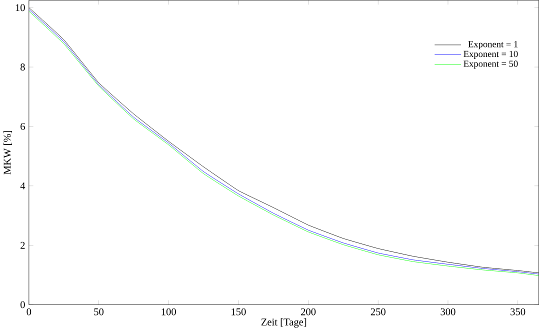  I want to click on x-tick-label: 200, so click(308, 312).